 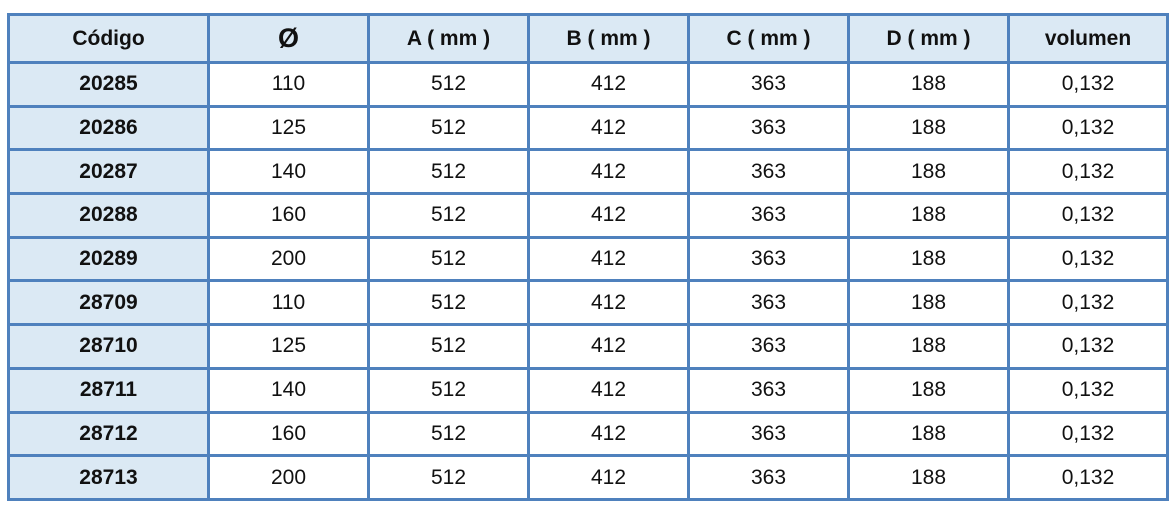 I want to click on table-row: 20286 125 512 412 363 188 0,132, so click(x=588, y=128).